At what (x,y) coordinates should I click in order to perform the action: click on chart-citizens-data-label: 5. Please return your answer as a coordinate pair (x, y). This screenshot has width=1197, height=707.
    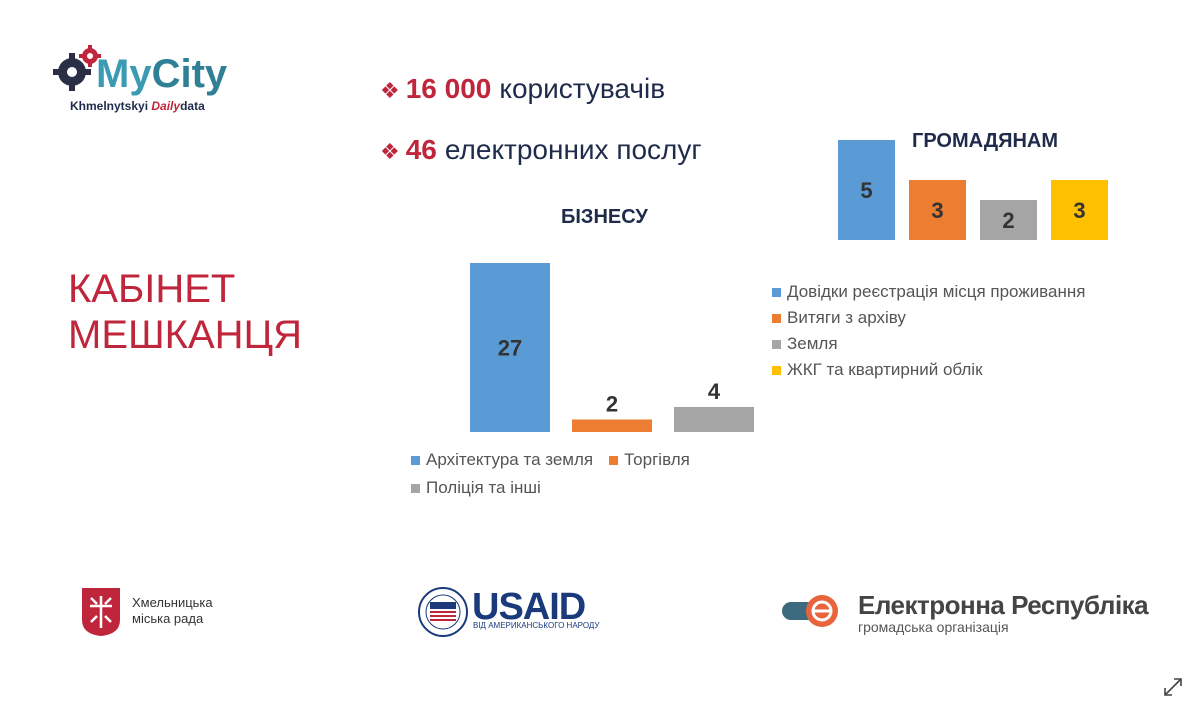
    Looking at the image, I should click on (866, 190).